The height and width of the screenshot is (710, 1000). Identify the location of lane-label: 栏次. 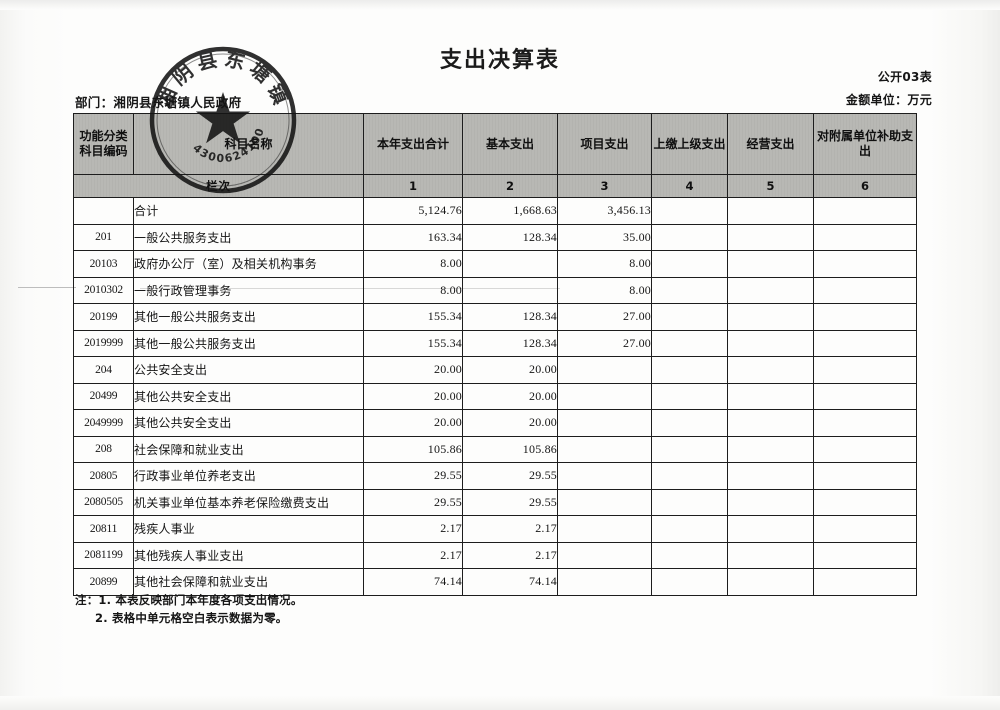
(218, 186).